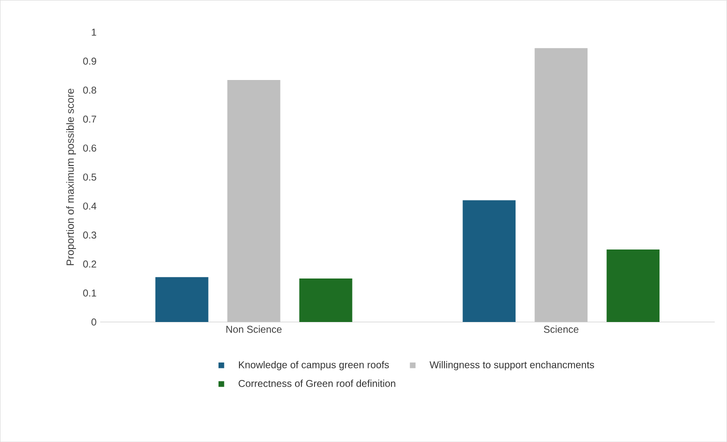 Image resolution: width=727 pixels, height=442 pixels. Describe the element at coordinates (89, 177) in the screenshot. I see `y-tick-label: 0.5` at that location.